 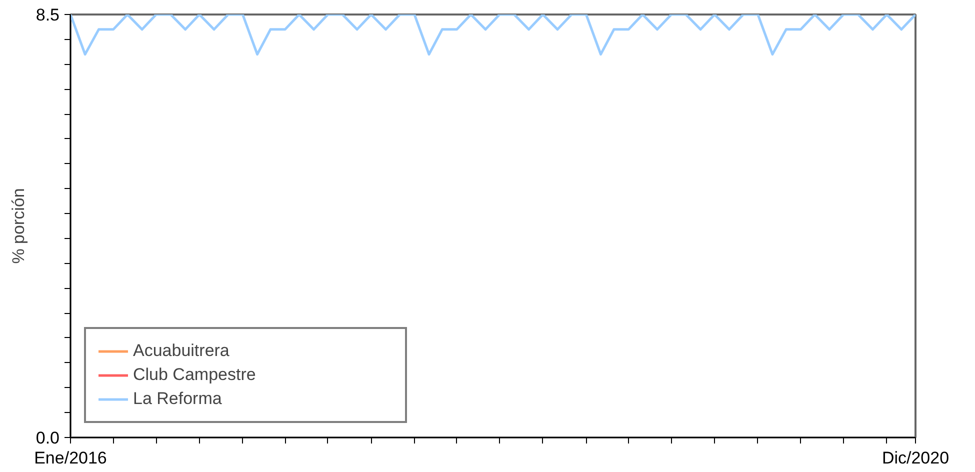 I want to click on legend-label: Club Campestre, so click(x=195, y=375).